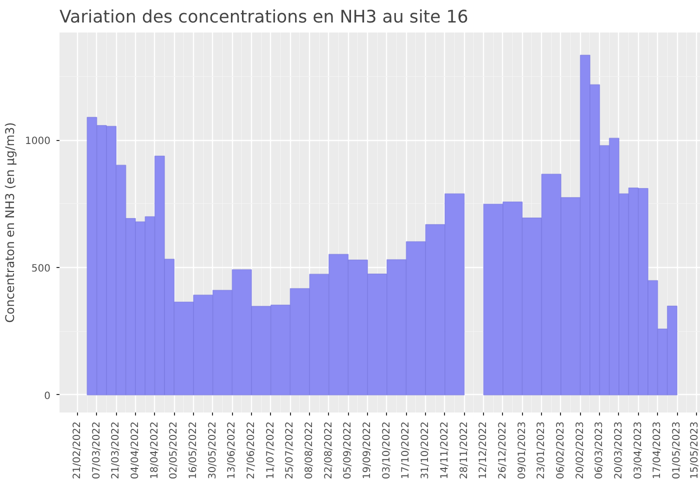 The image size is (700, 482). What do you see at coordinates (38, 142) in the screenshot?
I see `y-tick-label: 1000` at bounding box center [38, 142].